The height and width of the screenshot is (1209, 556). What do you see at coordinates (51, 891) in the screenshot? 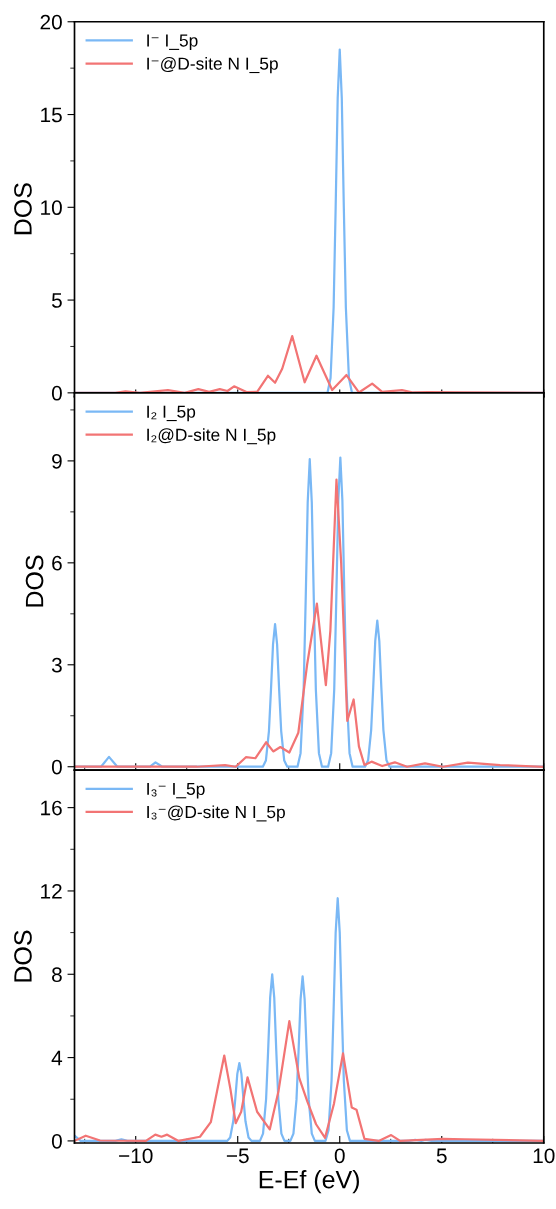
I see `y-tick-label: 12` at bounding box center [51, 891].